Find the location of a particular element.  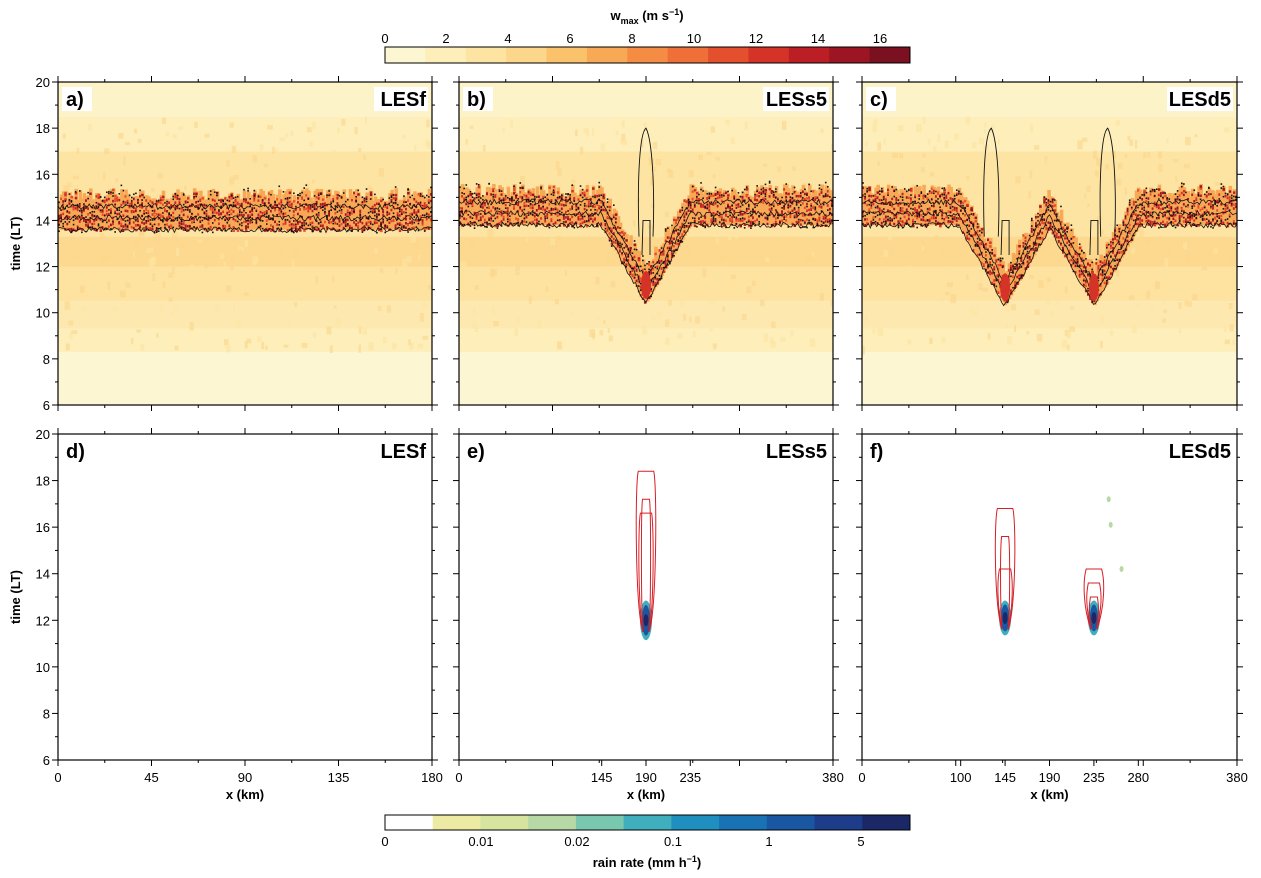

panel-label: a) is located at coordinates (75, 100).